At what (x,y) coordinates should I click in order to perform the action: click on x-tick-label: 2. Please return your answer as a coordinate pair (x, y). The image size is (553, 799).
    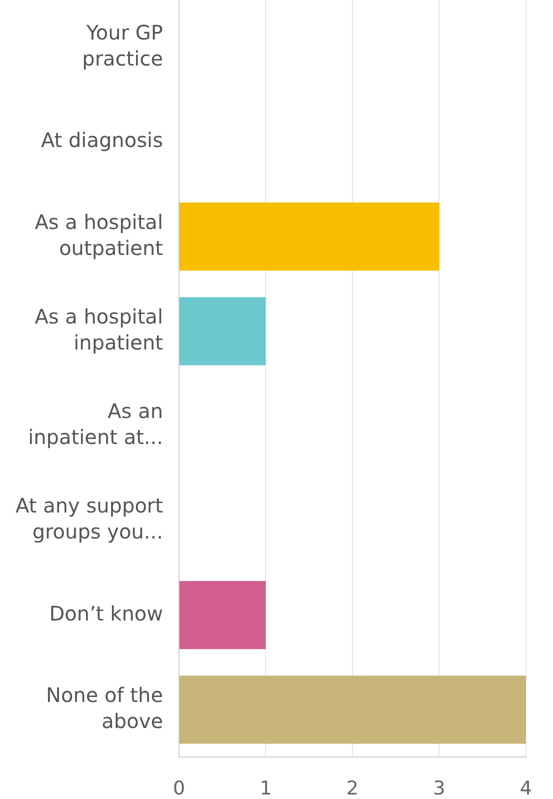
    Looking at the image, I should click on (352, 788).